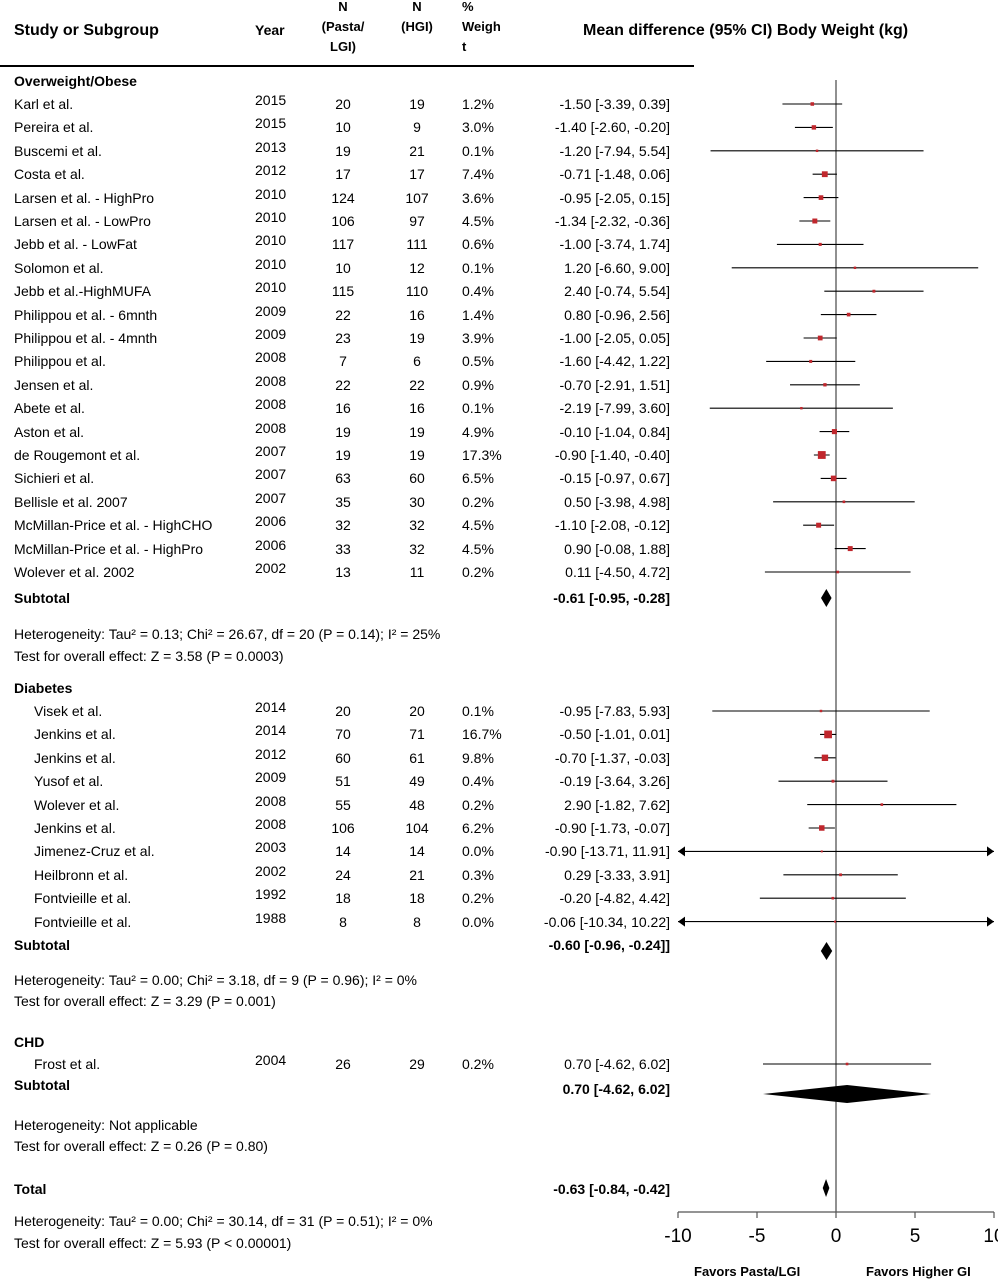 The height and width of the screenshot is (1280, 998). I want to click on n-hgi: 16, so click(417, 314).